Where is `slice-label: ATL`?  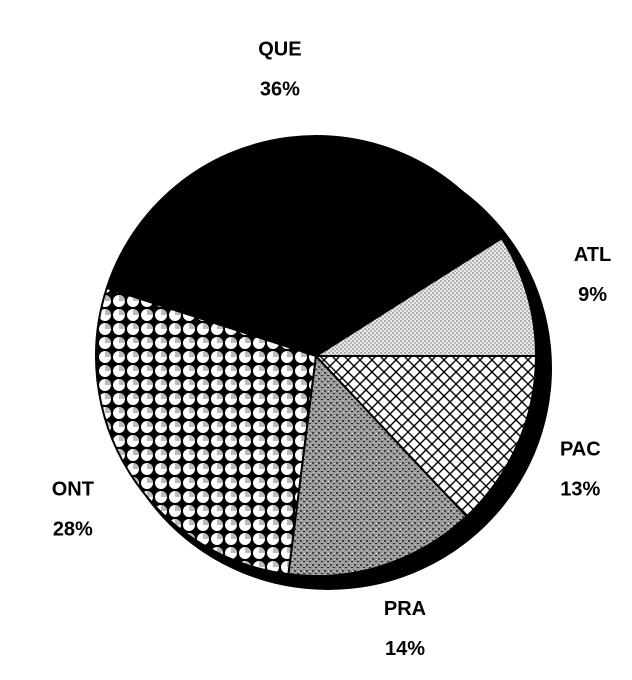 slice-label: ATL is located at coordinates (592, 255).